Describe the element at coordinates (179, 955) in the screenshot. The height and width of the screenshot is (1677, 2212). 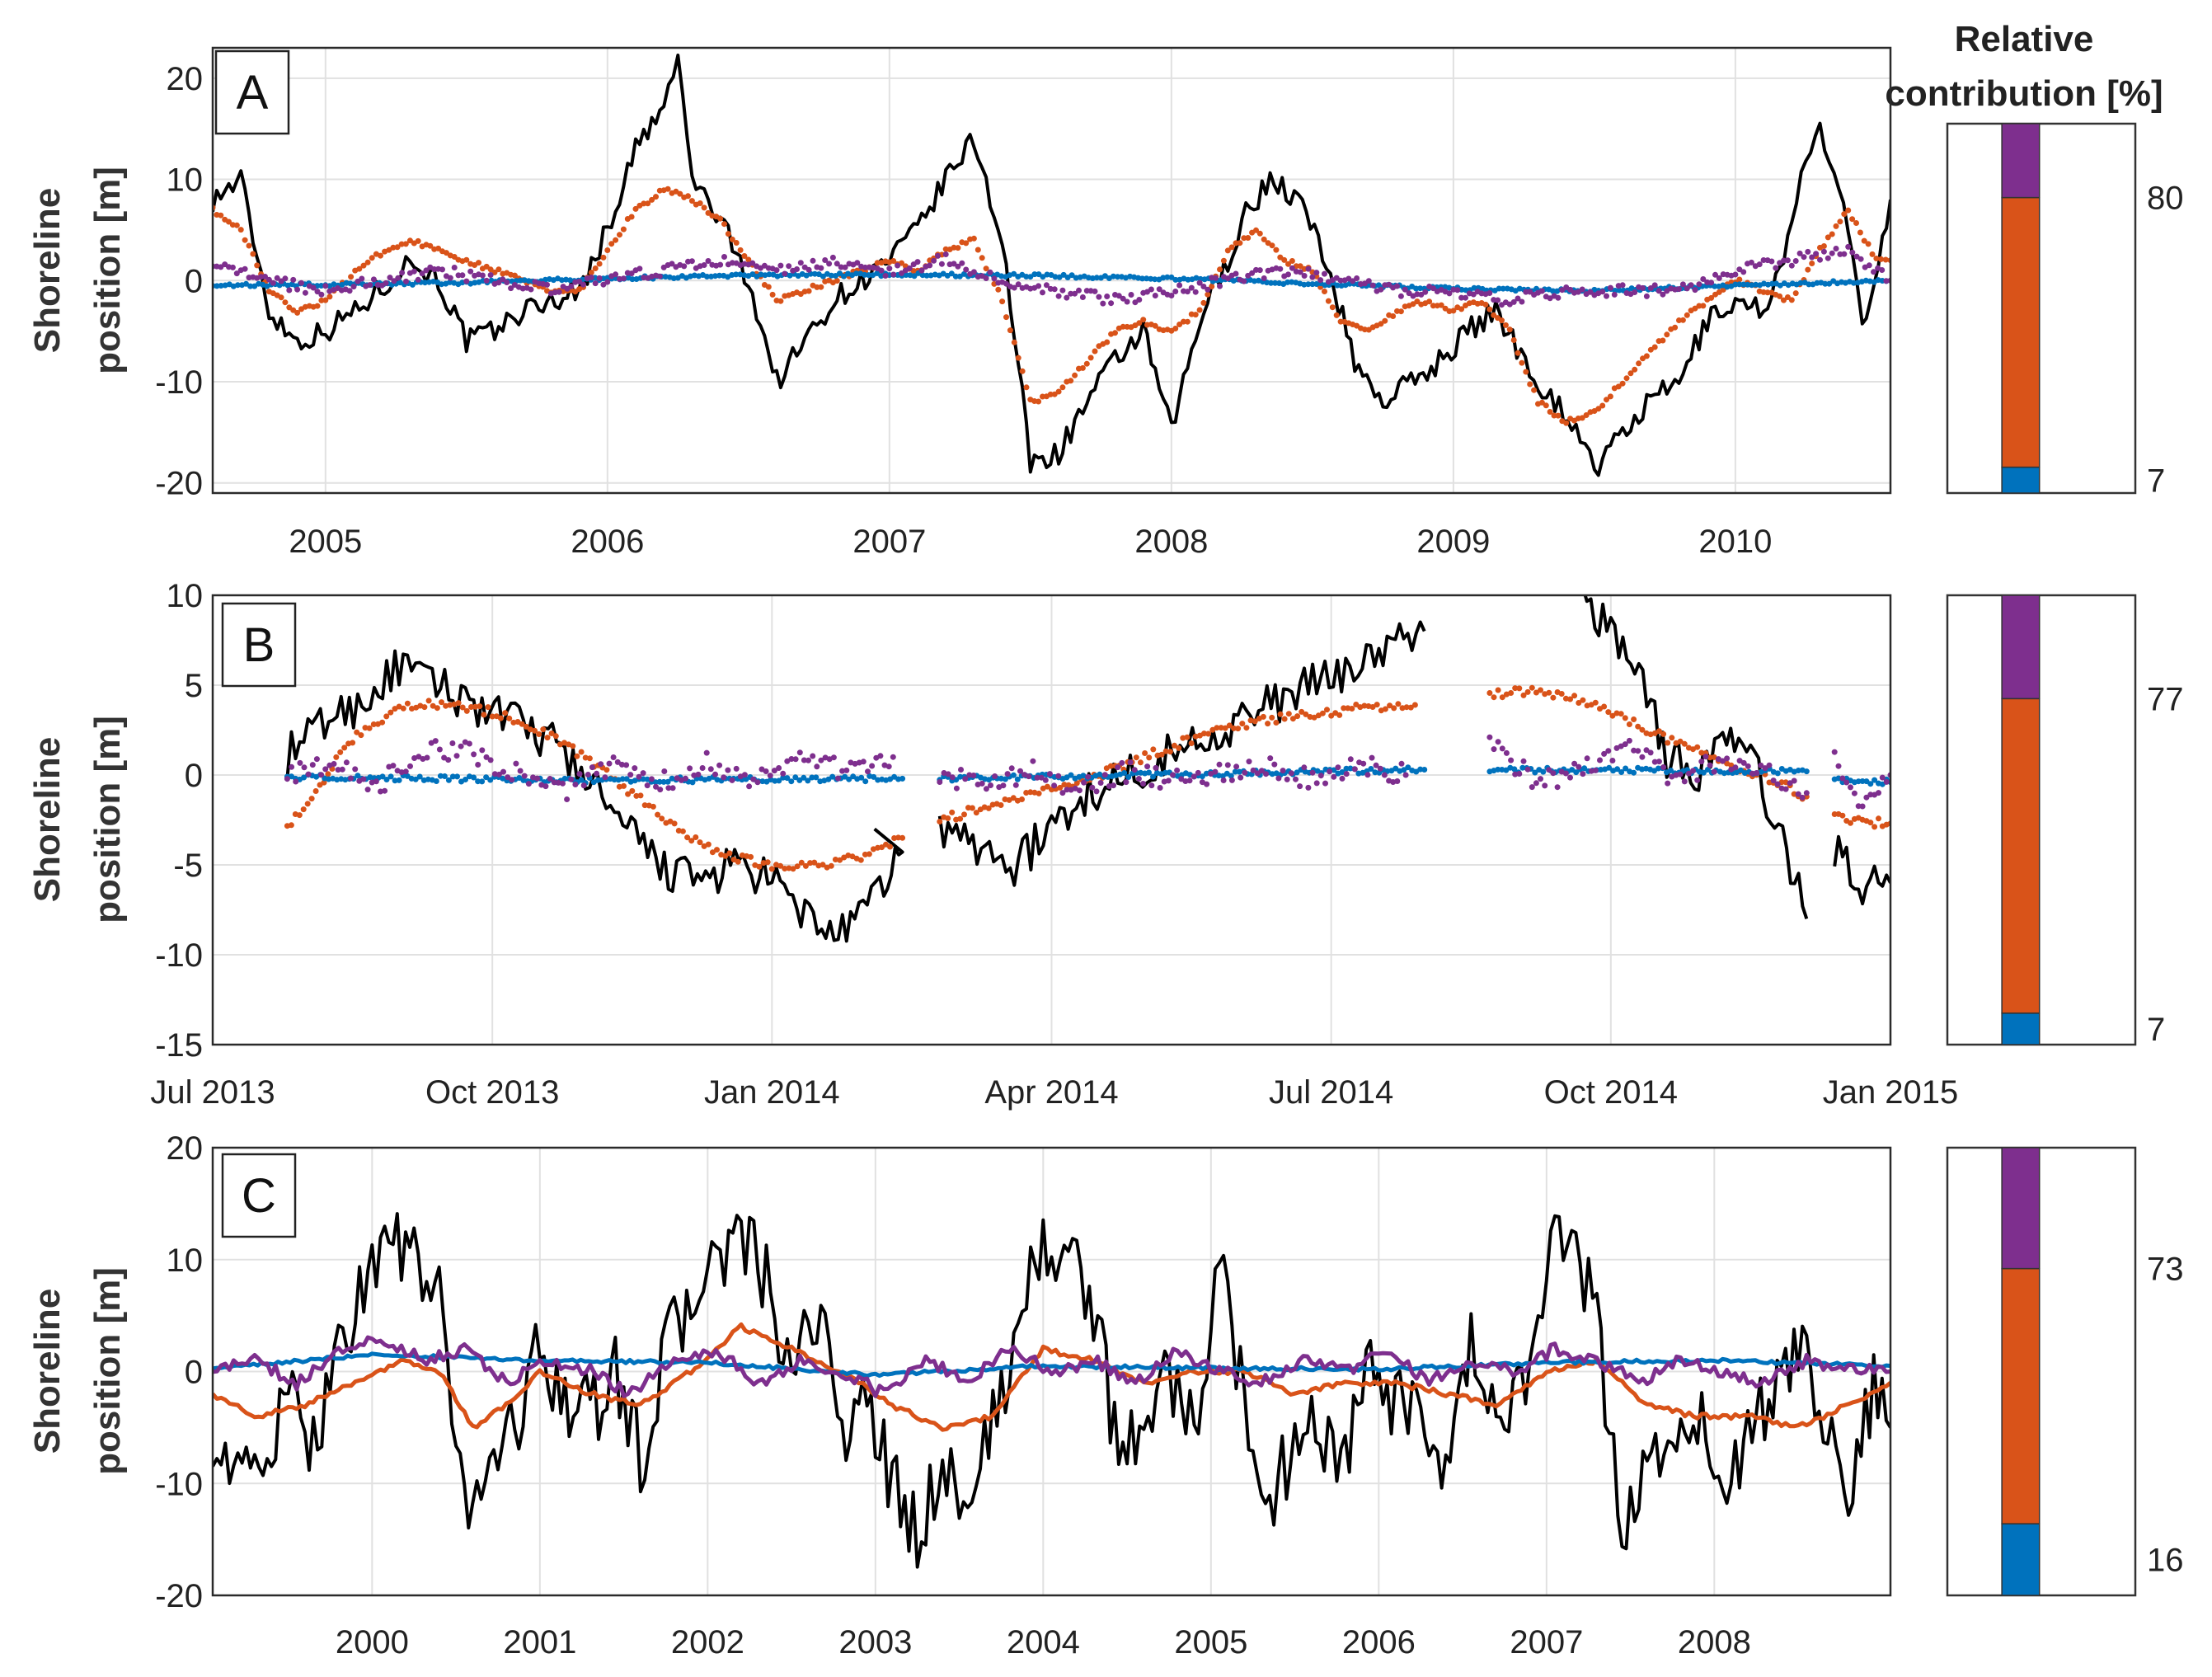
I see `panel-b-ytick-4: -10` at that location.